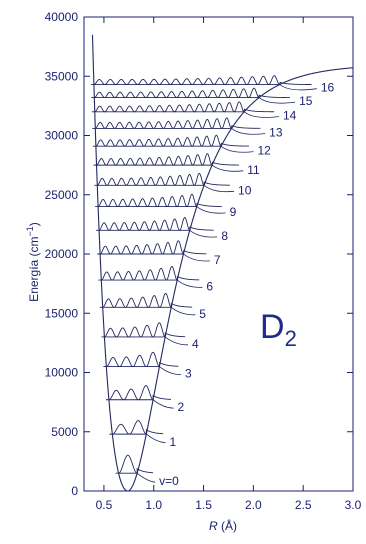  Describe the element at coordinates (353, 505) in the screenshot. I see `x-tick-label: 3.0` at that location.